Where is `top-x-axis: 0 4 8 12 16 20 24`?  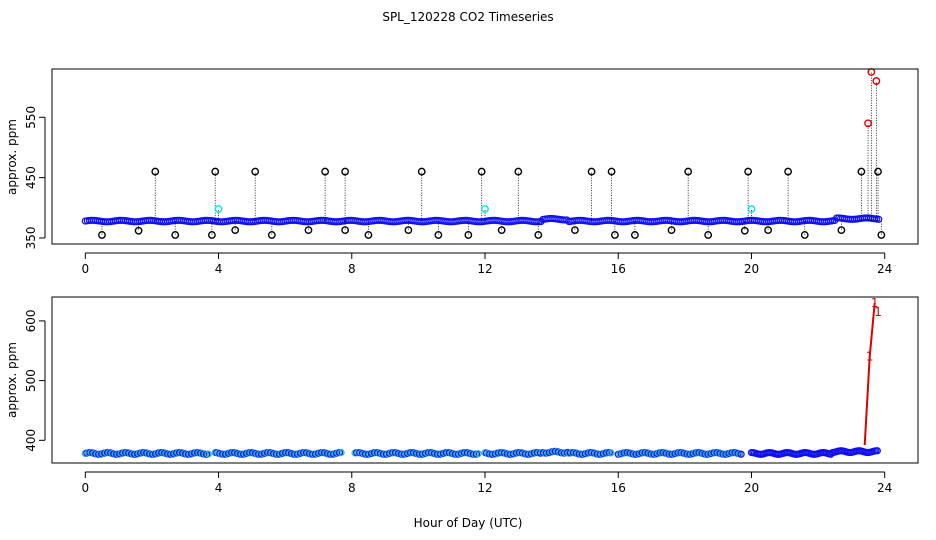 top-x-axis: 0 4 8 12 16 20 24 is located at coordinates (486, 264).